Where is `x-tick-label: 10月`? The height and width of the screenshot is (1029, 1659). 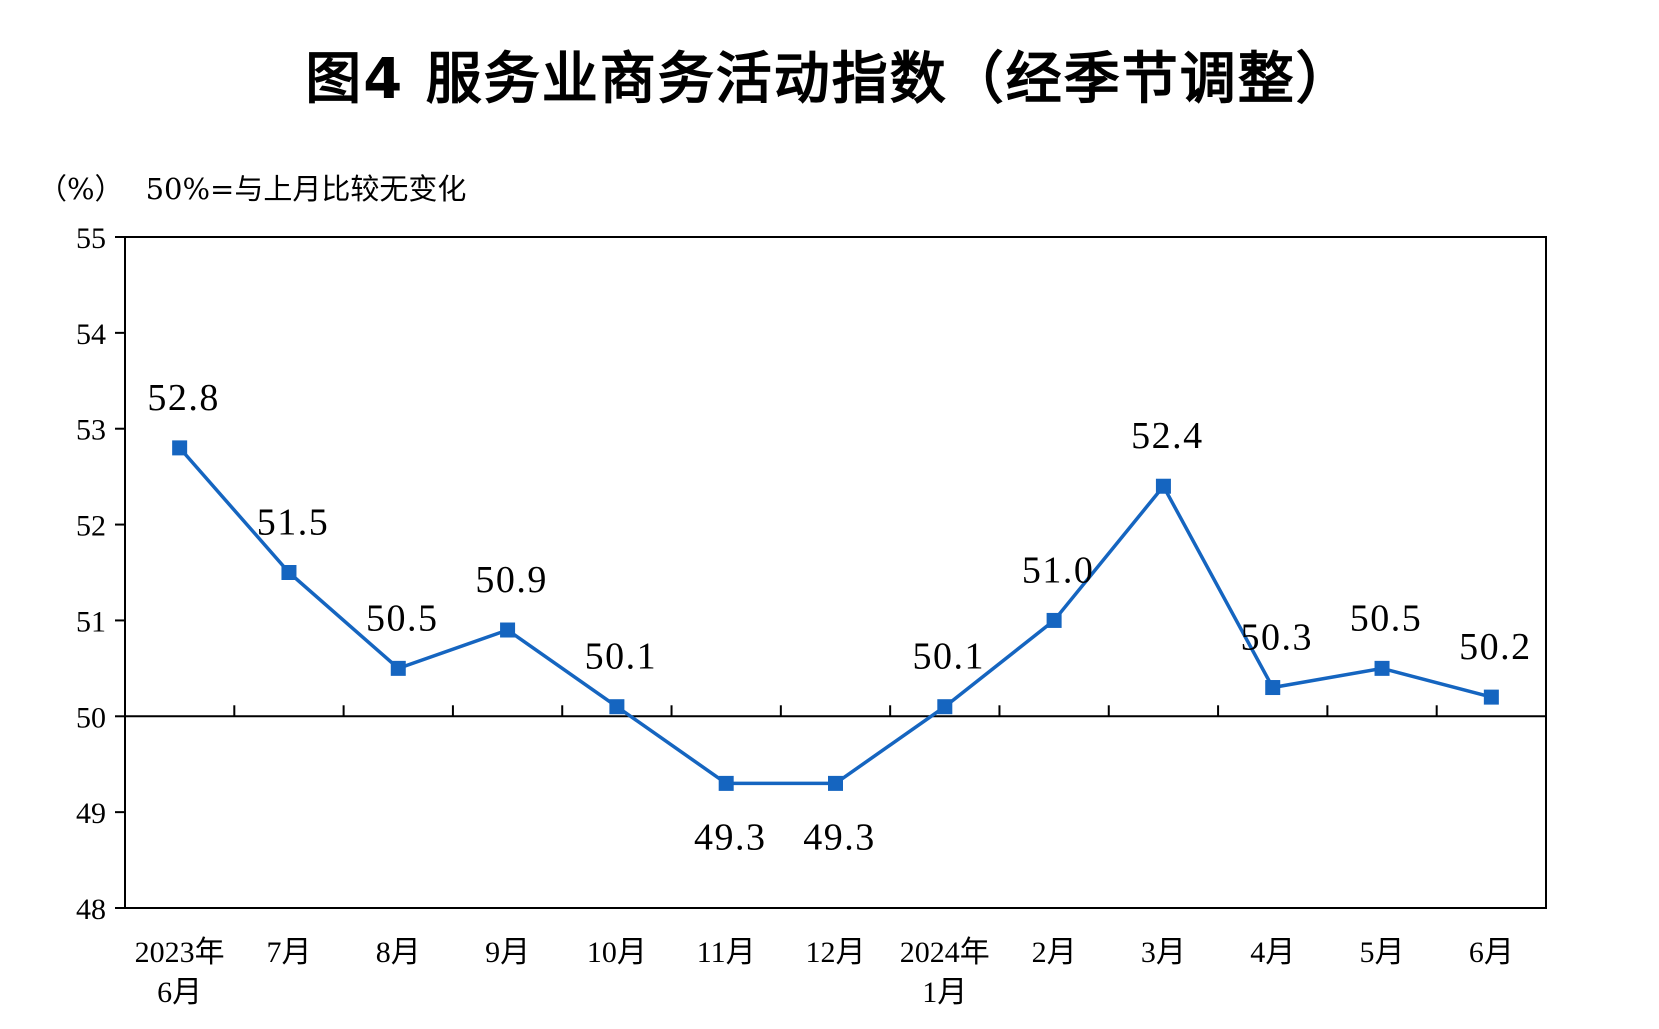
x-tick-label: 10月 is located at coordinates (617, 952).